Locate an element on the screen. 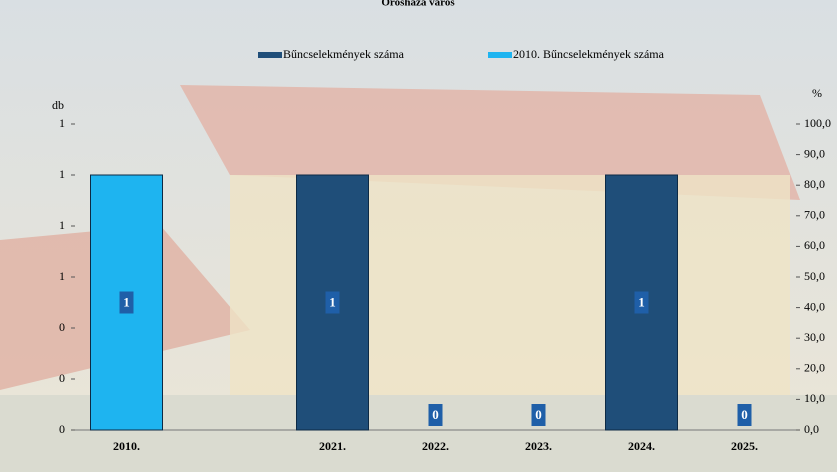 The height and width of the screenshot is (472, 837). x-tick-label: 2025. is located at coordinates (744, 446).